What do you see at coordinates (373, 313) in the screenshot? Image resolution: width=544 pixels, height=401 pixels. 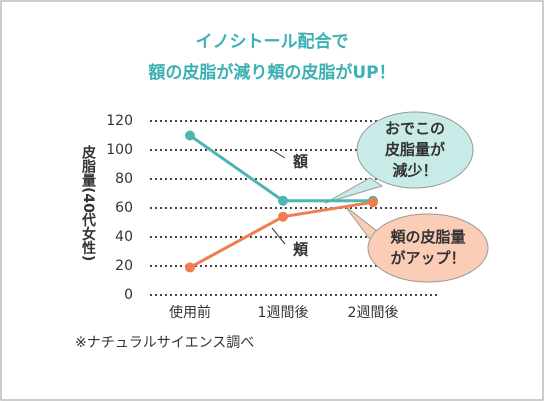 I see `x-tick-label: 2週間後` at bounding box center [373, 313].